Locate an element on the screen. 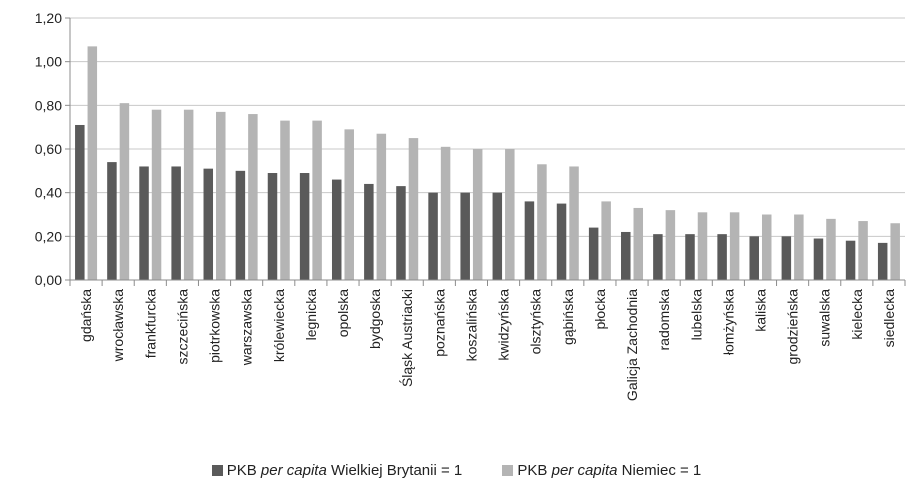 The image size is (913, 487). x-category-label: gąbińska is located at coordinates (568, 317).